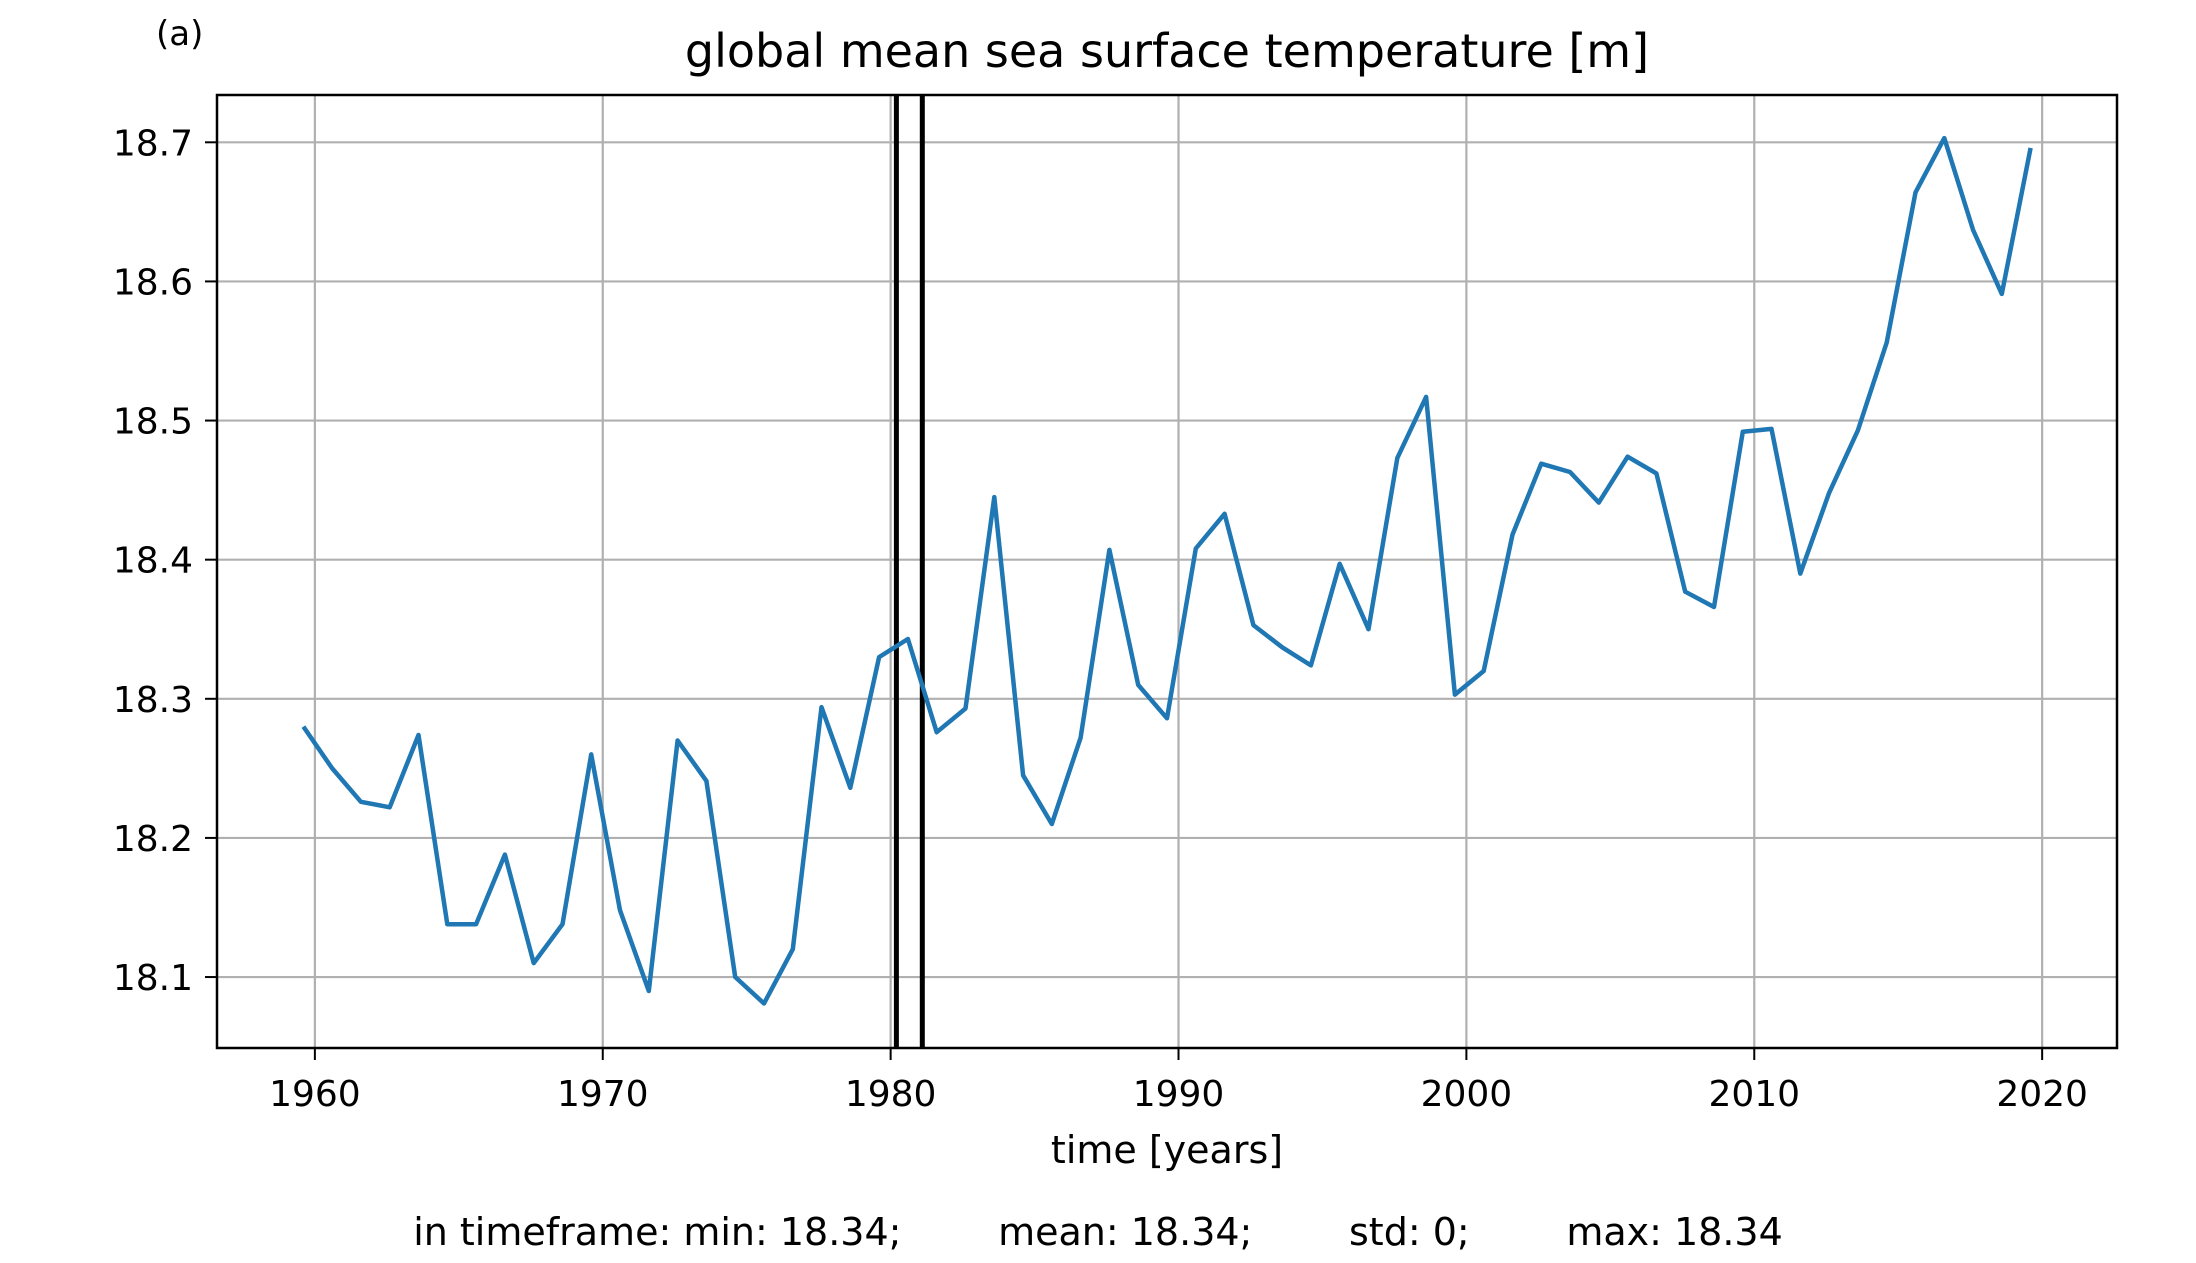 The width and height of the screenshot is (2196, 1263). Describe the element at coordinates (1179, 1094) in the screenshot. I see `x-tick-label: 1990` at that location.